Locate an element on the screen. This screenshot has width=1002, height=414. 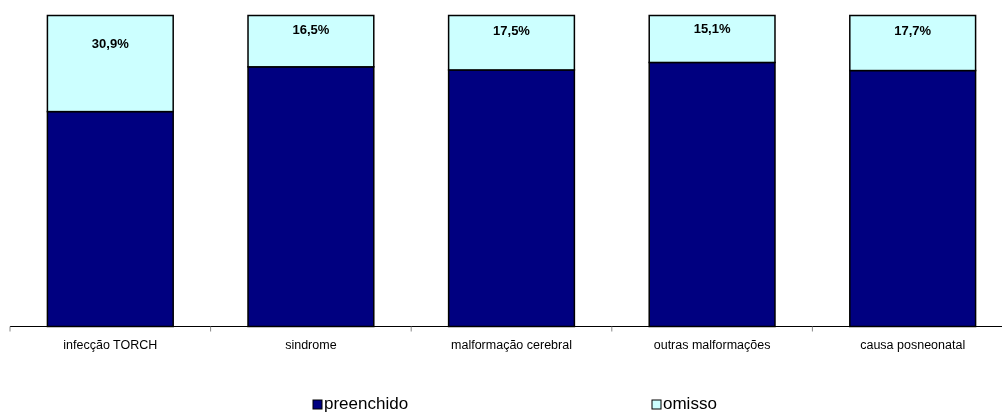
data-label: 15,1% is located at coordinates (712, 29).